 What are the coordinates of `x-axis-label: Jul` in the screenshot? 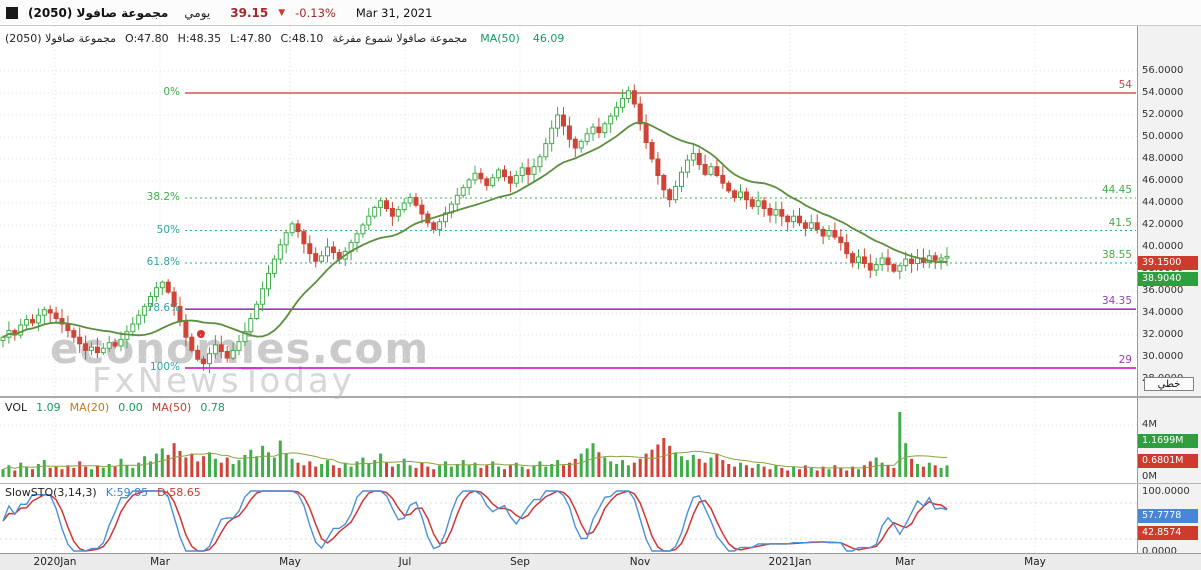 It's located at (405, 562).